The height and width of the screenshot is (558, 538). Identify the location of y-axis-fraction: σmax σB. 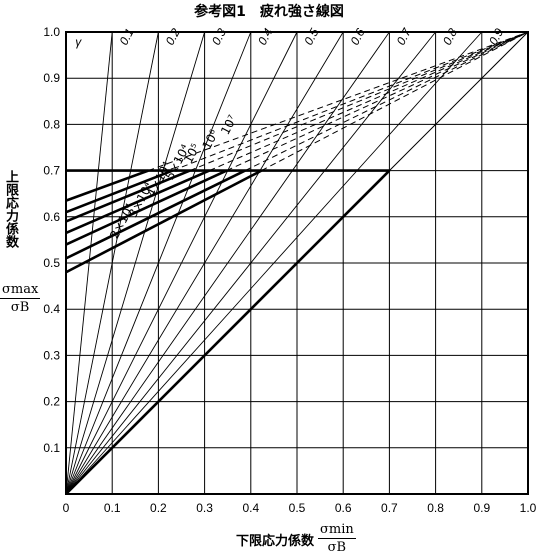
(20, 298).